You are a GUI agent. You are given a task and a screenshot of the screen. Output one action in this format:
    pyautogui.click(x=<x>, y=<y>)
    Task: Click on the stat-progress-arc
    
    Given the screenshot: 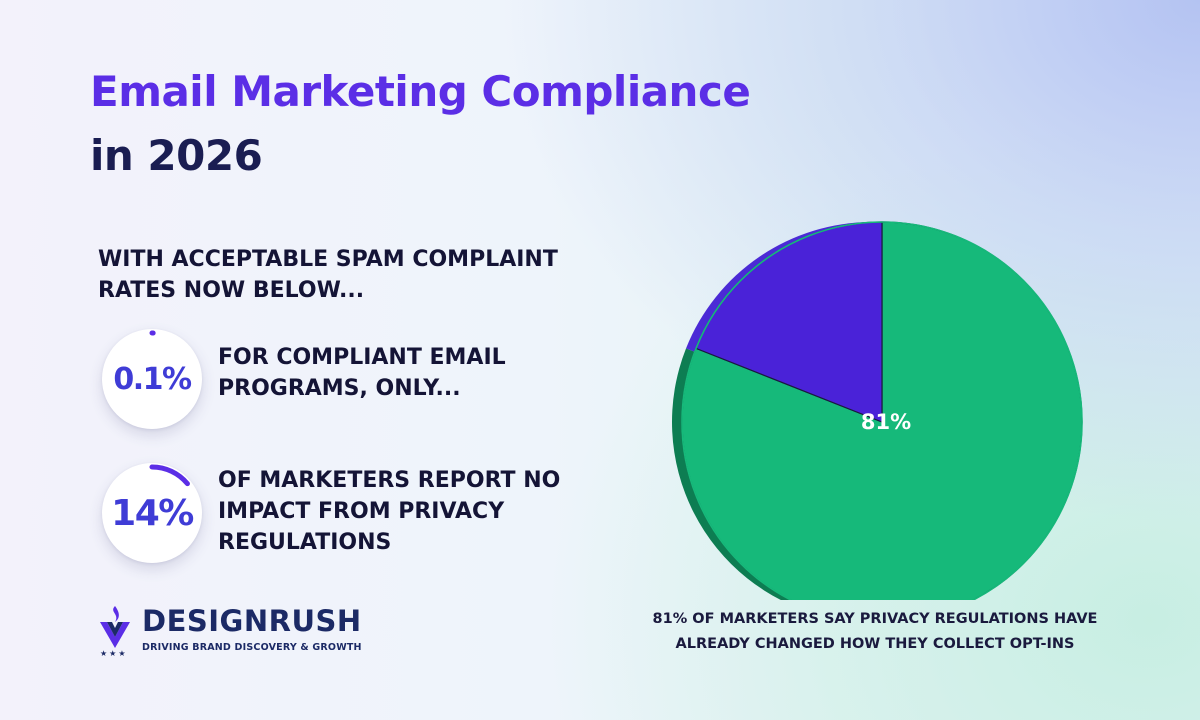 What is the action you would take?
    pyautogui.click(x=169, y=475)
    